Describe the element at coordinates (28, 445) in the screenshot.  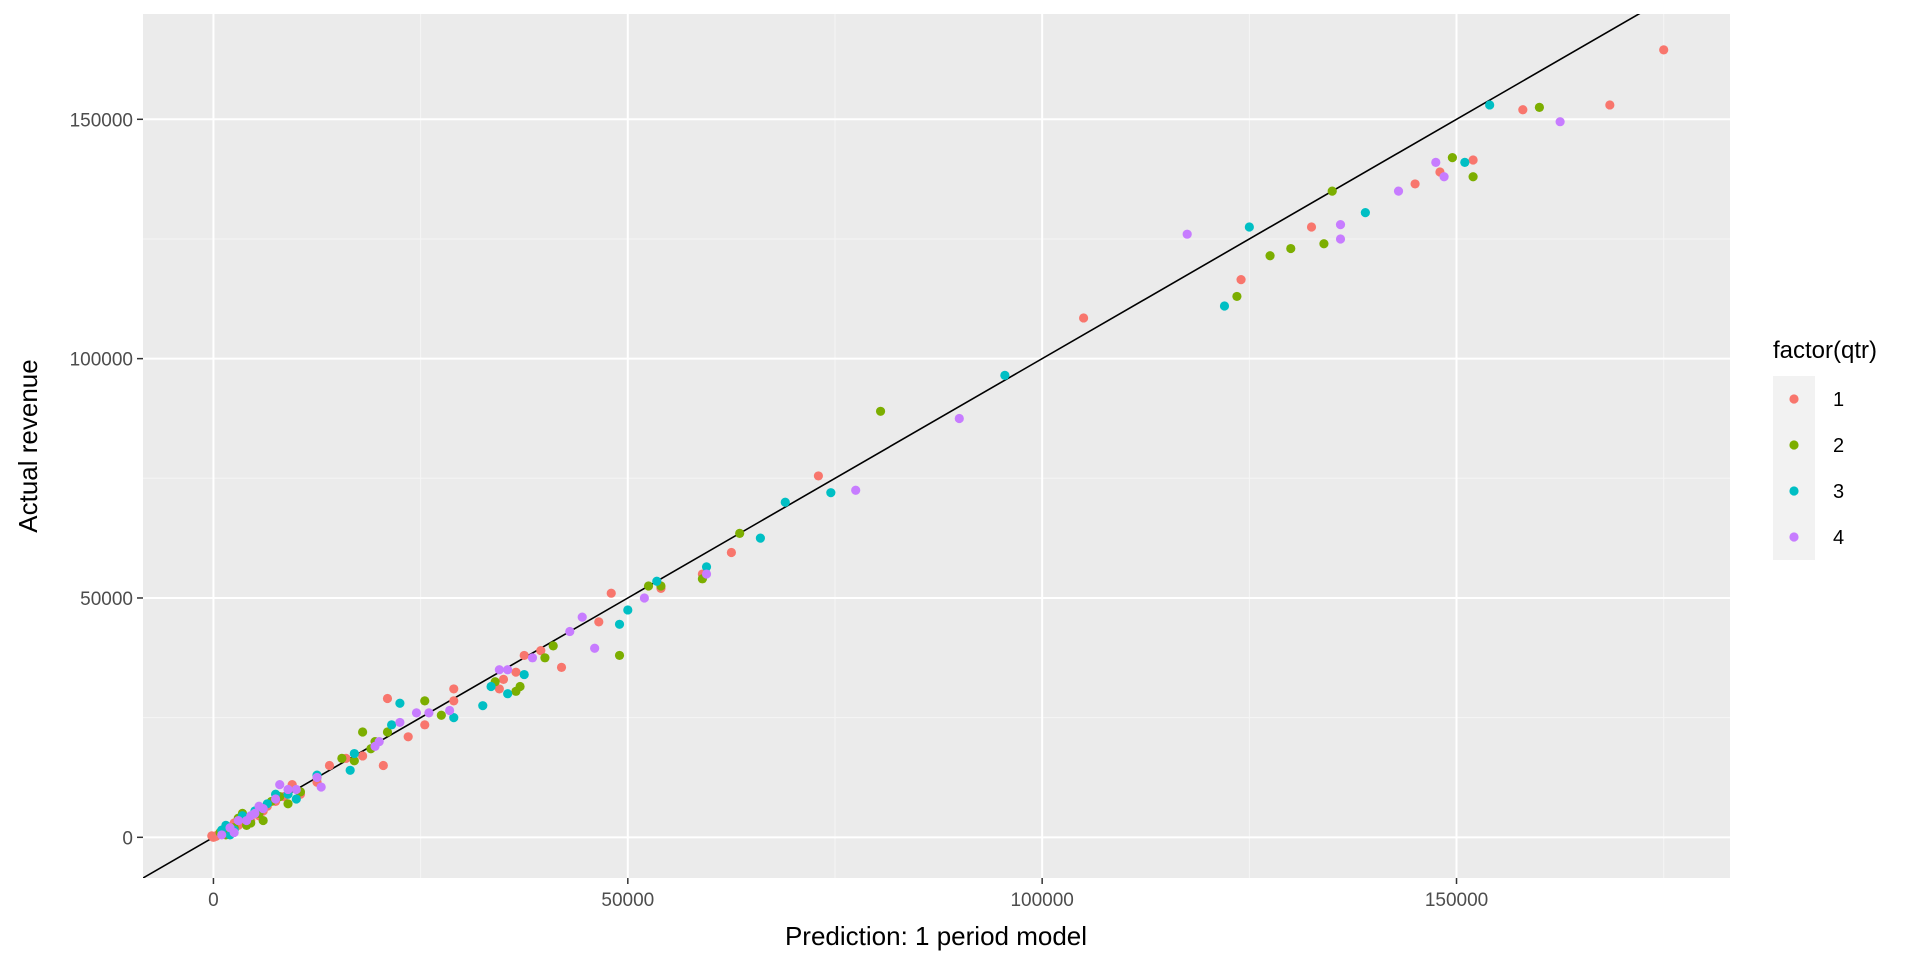
I see `y-axis-title: Actual revenue` at that location.